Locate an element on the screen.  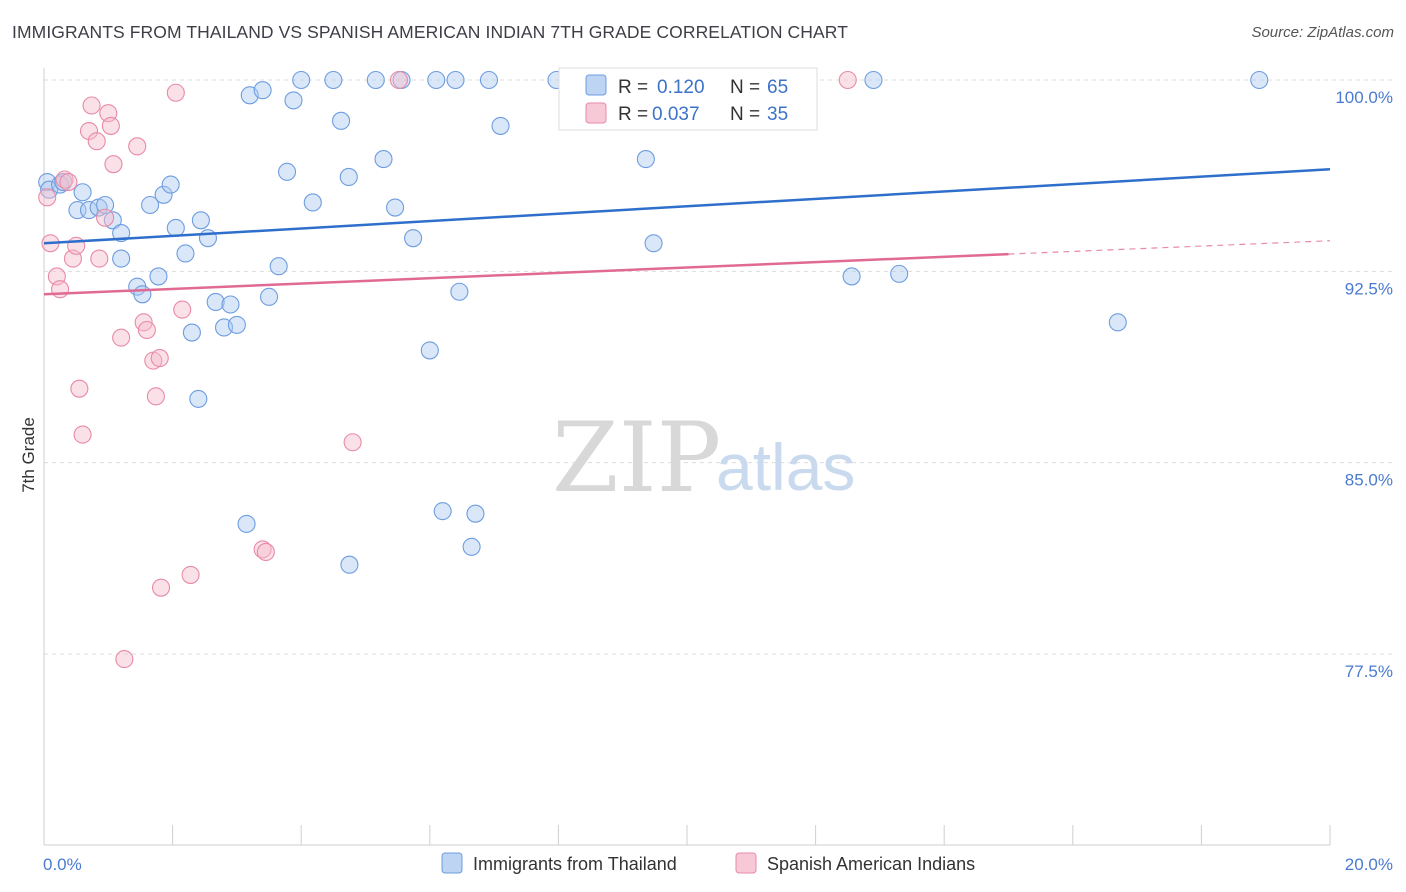
legend-swatch-bottom-spanish-american-indians is located at coordinates (746, 863).